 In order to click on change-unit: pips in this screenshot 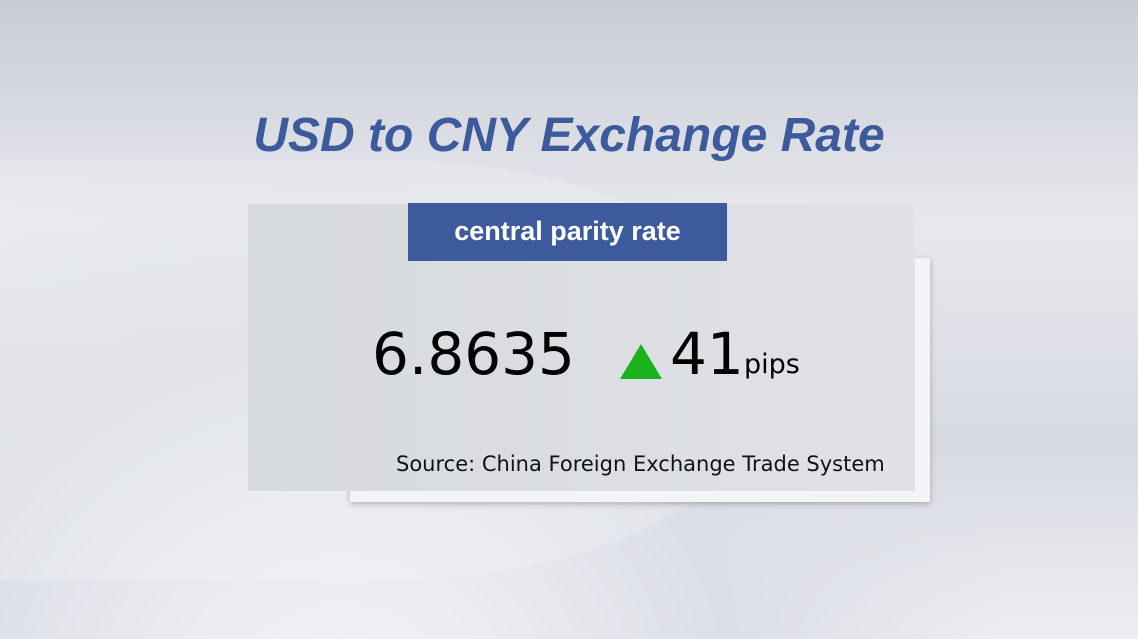, I will do `click(772, 364)`.